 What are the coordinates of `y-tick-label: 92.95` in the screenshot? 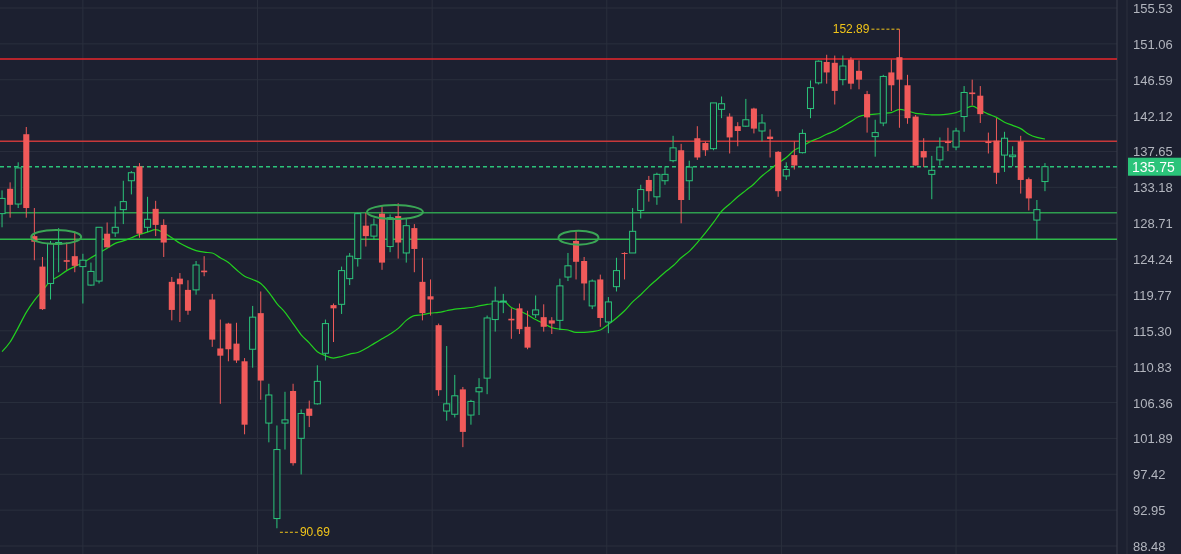 It's located at (1149, 511).